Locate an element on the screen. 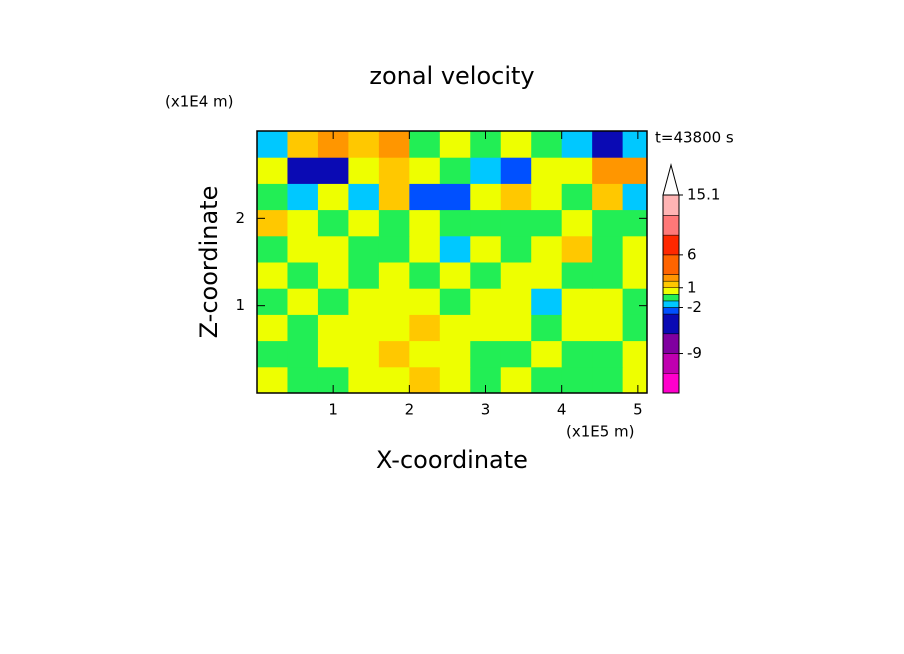 Image resolution: width=904 pixels, height=654 pixels. x-tick-label: 1 is located at coordinates (333, 410).